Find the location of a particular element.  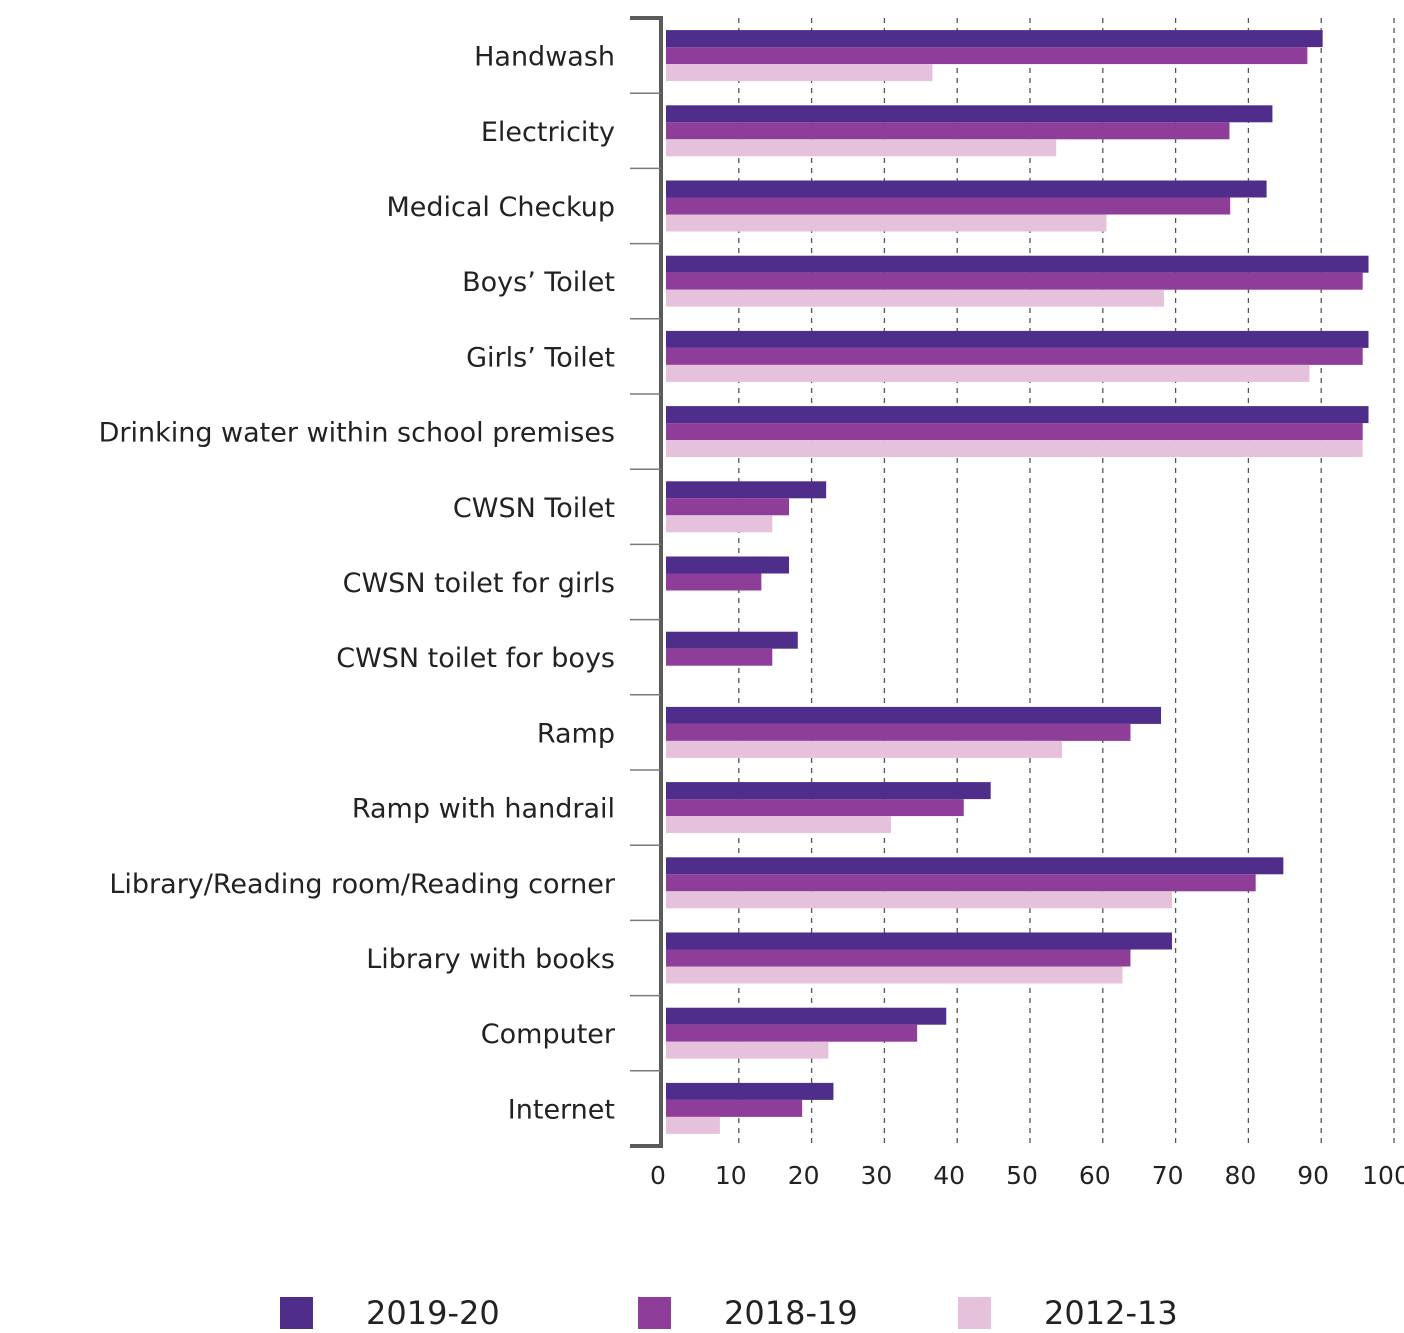

category-label: Medical Checkup is located at coordinates (501, 207).